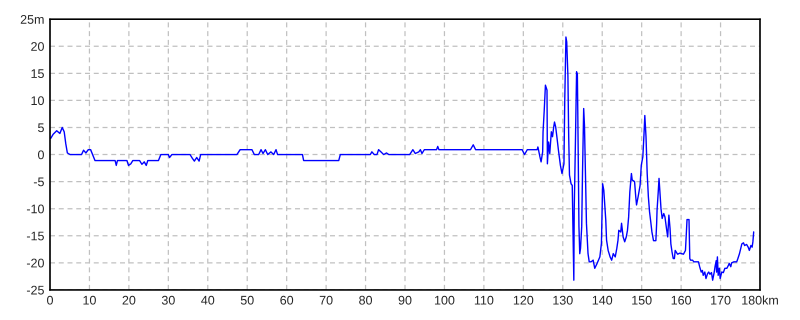  What do you see at coordinates (35, 263) in the screenshot?
I see `y-tick-label: -20` at bounding box center [35, 263].